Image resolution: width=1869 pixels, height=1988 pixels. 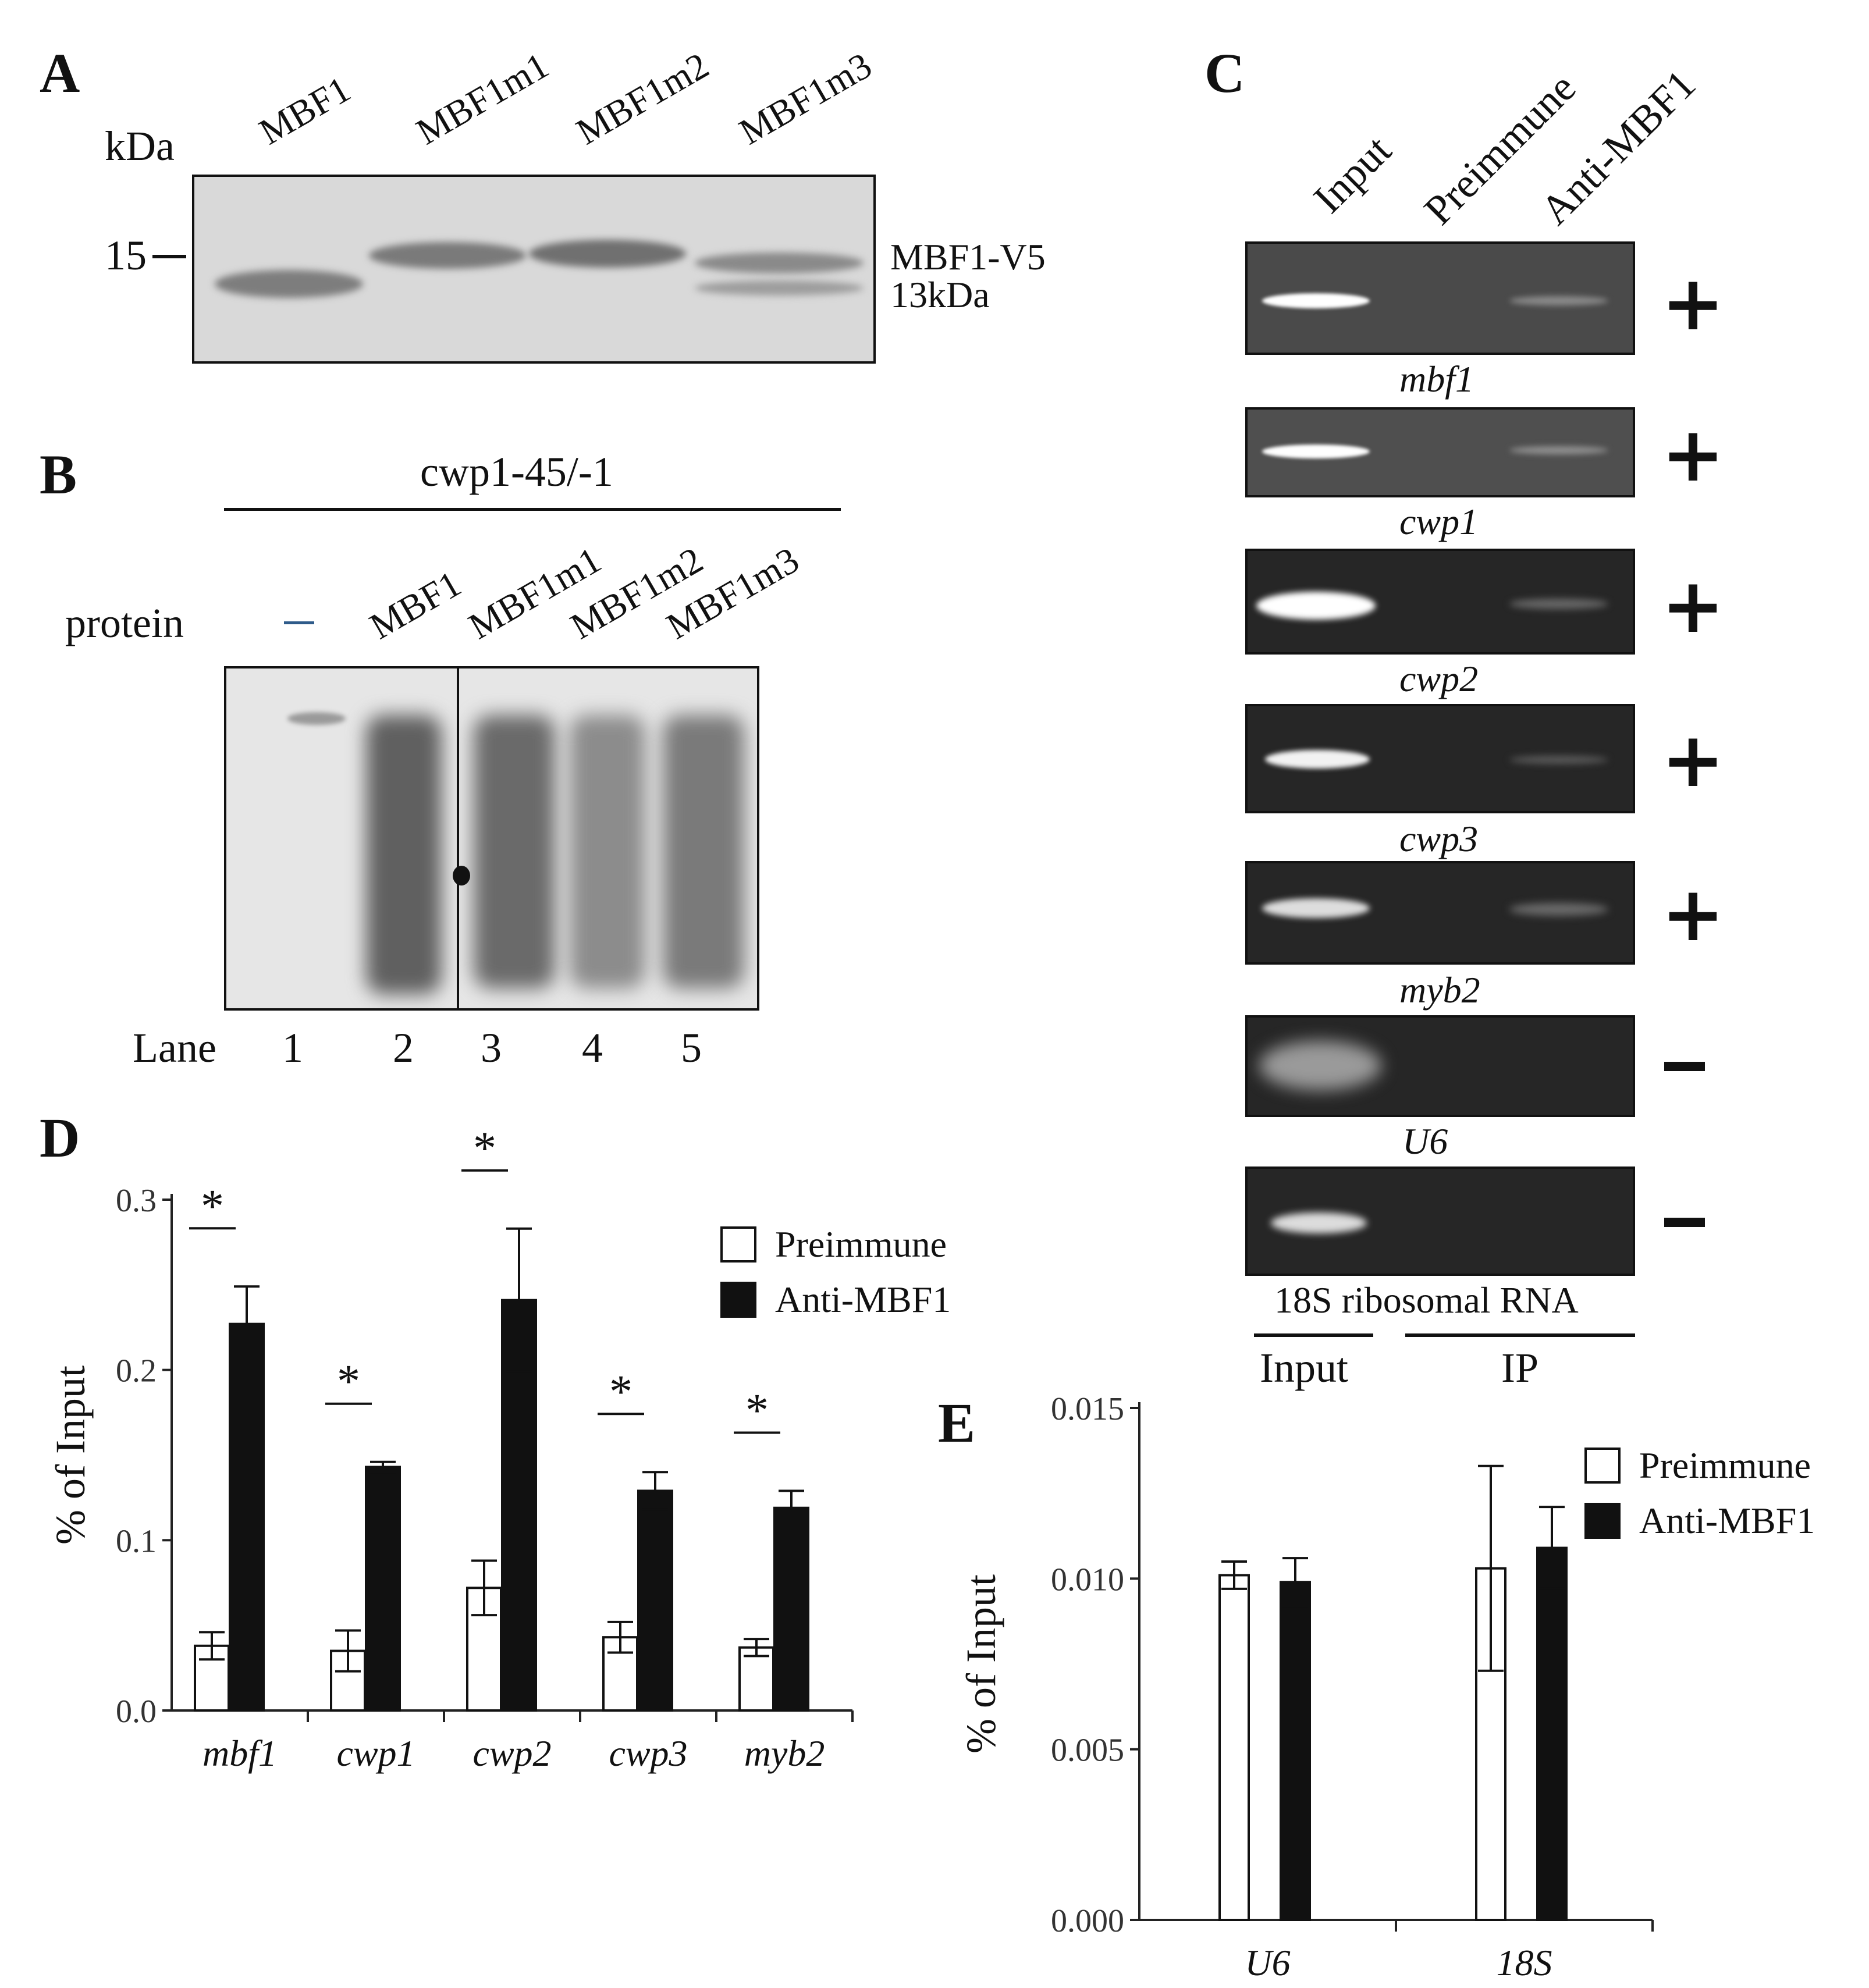 I want to click on panel-c-label: C, so click(x=1224, y=73).